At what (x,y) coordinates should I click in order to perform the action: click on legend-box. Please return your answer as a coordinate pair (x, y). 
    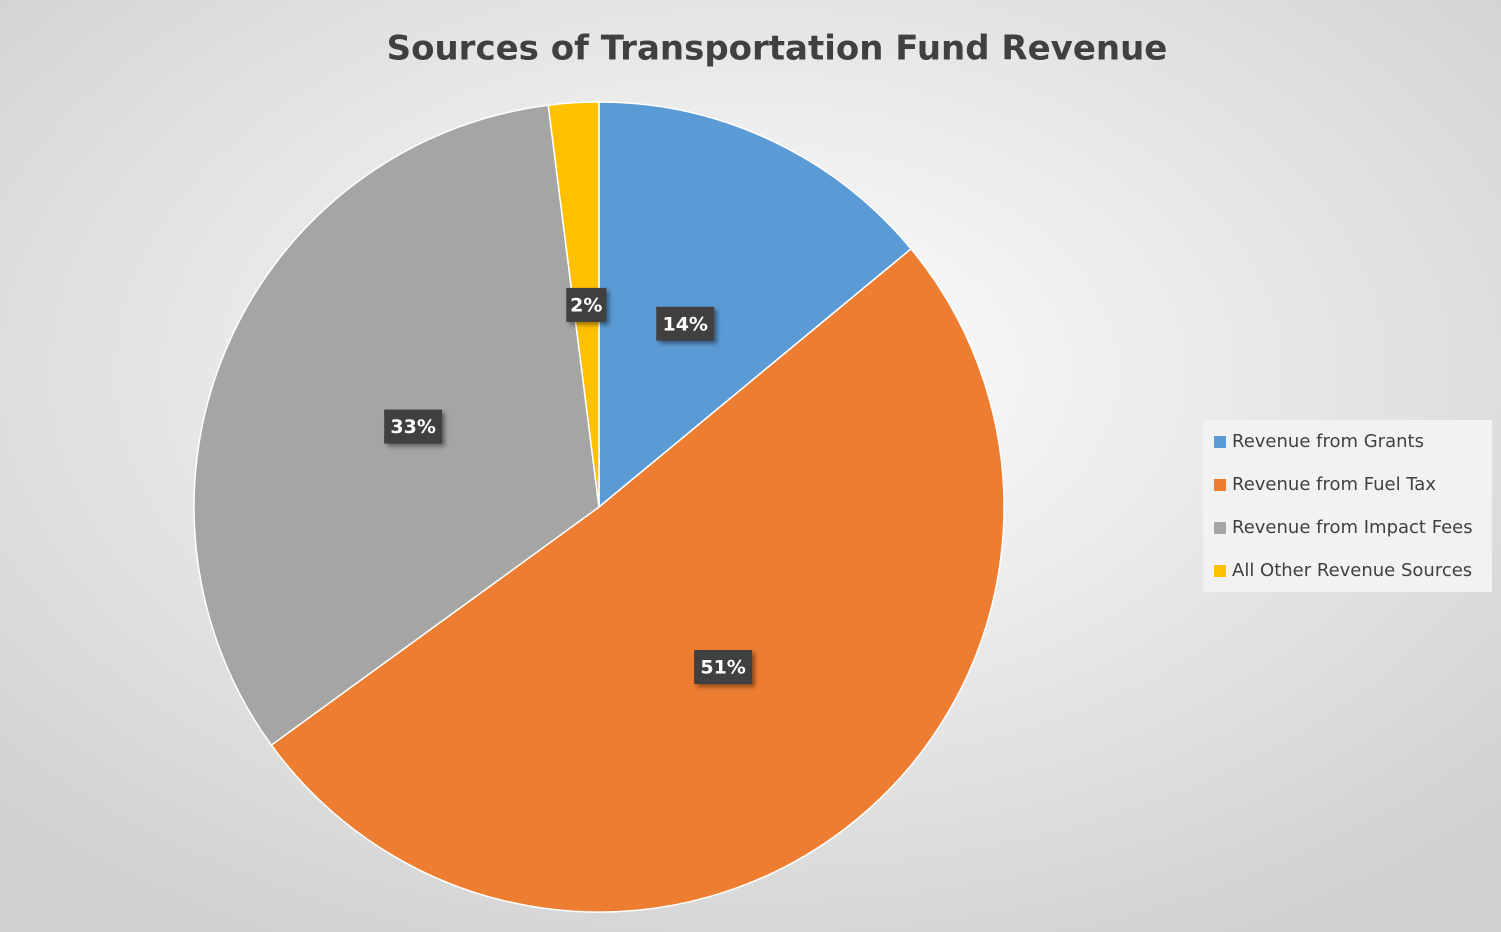
    Looking at the image, I should click on (1347, 506).